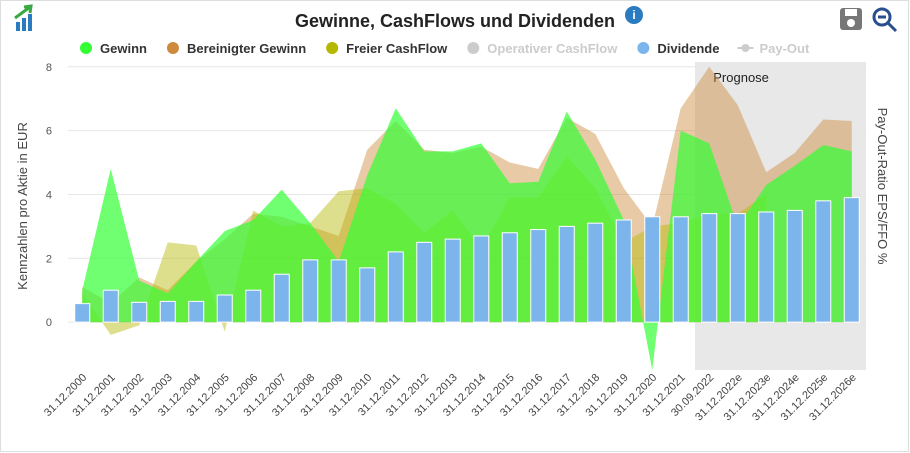  I want to click on legend-label: Bereinigter Gewinn, so click(246, 48).